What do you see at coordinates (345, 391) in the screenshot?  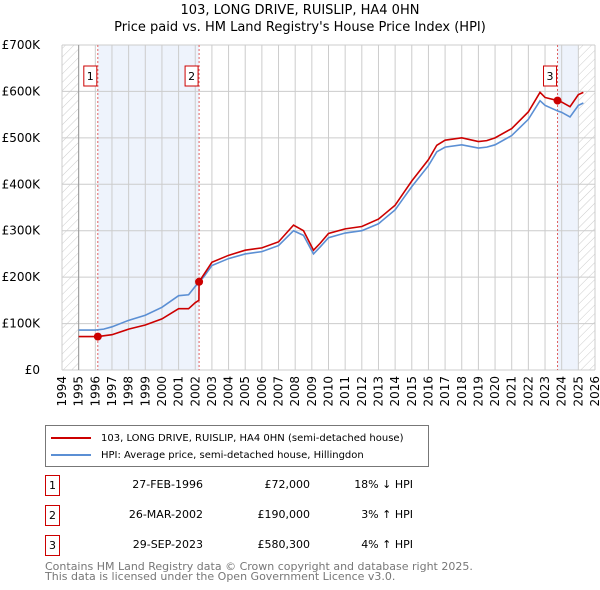 I see `x-tick-label: 2011` at bounding box center [345, 391].